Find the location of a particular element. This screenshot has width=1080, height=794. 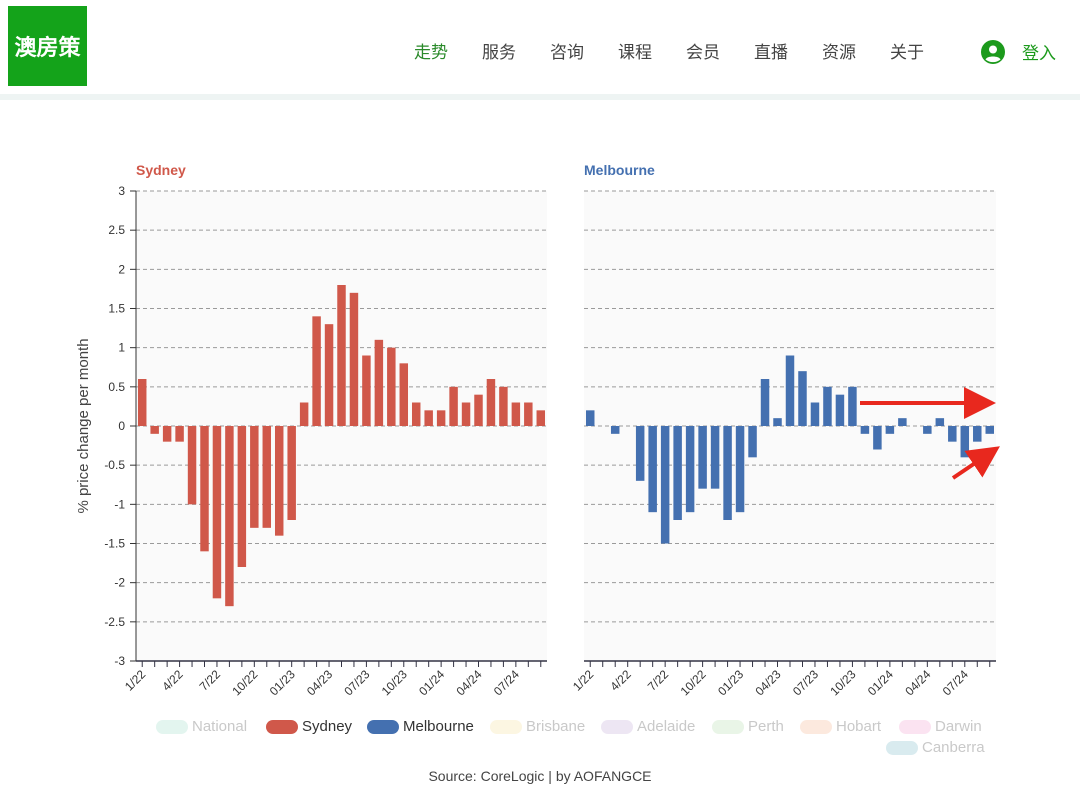

chart-source: Source: CoreLogic | by AOFANGCE is located at coordinates (540, 776).